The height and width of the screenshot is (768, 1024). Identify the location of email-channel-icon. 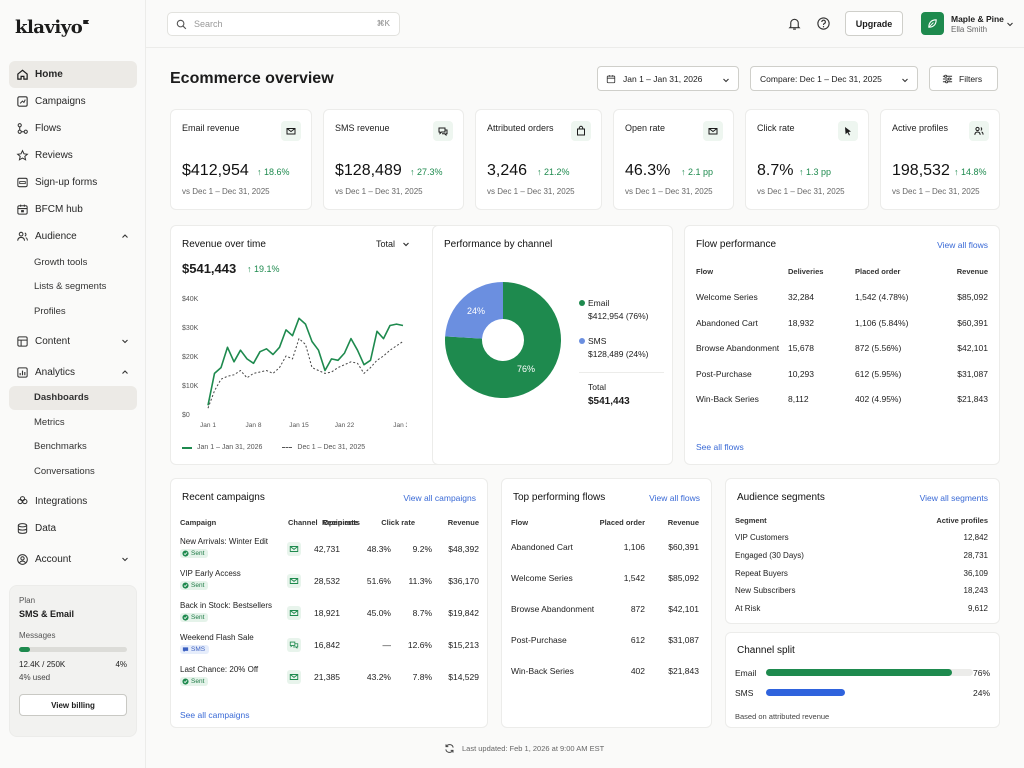
(294, 549).